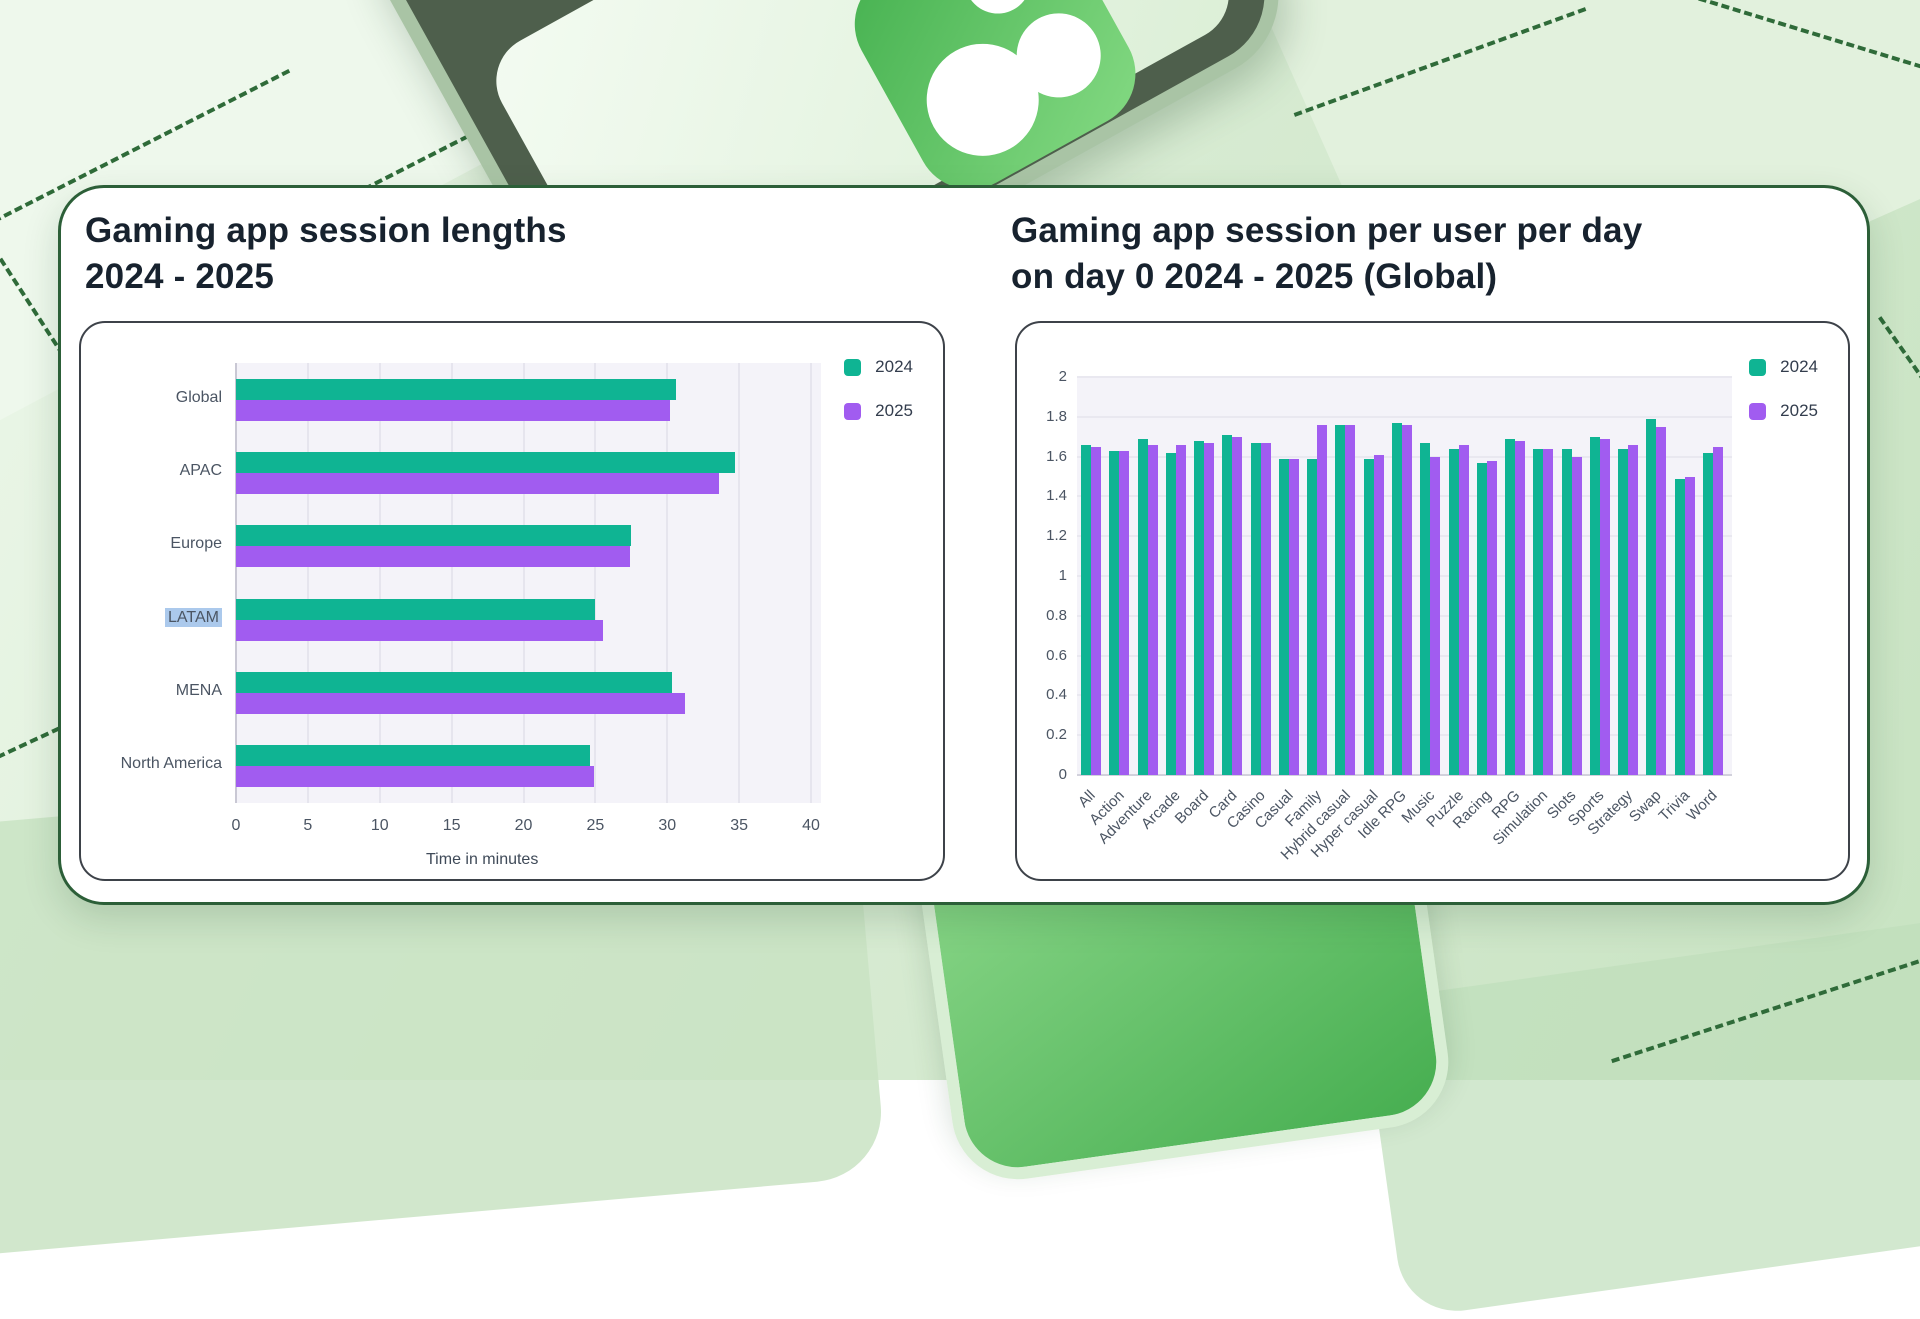 The height and width of the screenshot is (1319, 1920). I want to click on bar-2025-Racing, so click(1492, 618).